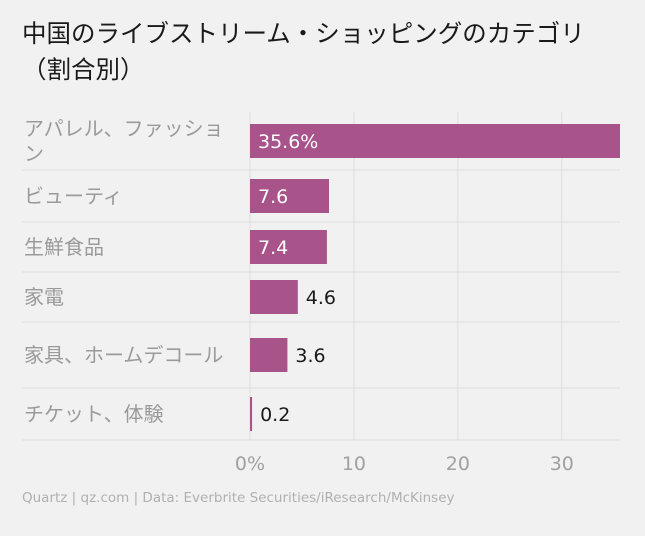 The height and width of the screenshot is (536, 645). What do you see at coordinates (94, 414) in the screenshot?
I see `category-label: チケット、体験` at bounding box center [94, 414].